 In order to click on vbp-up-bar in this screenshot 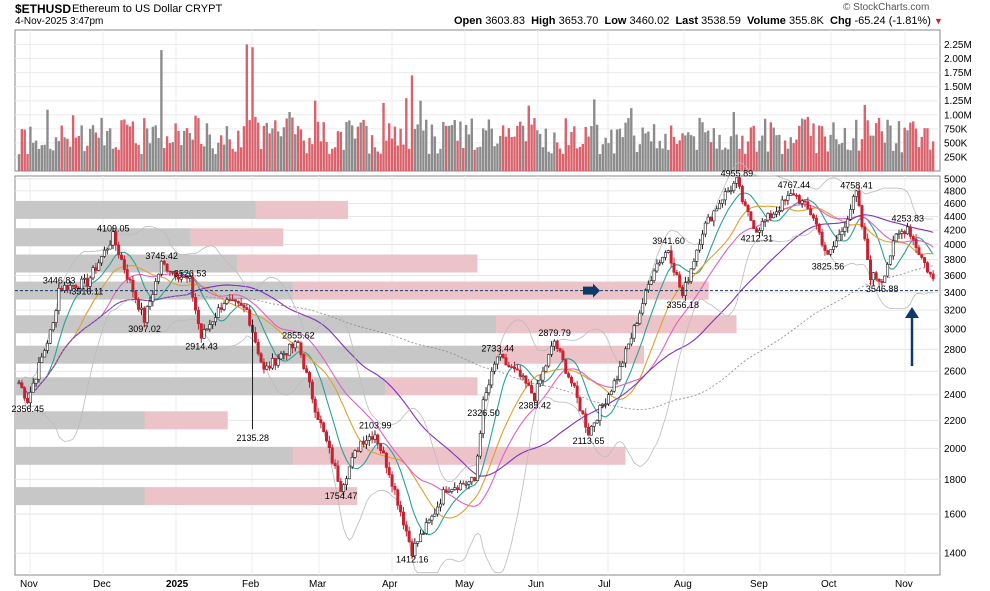, I will do `click(255, 324)`.